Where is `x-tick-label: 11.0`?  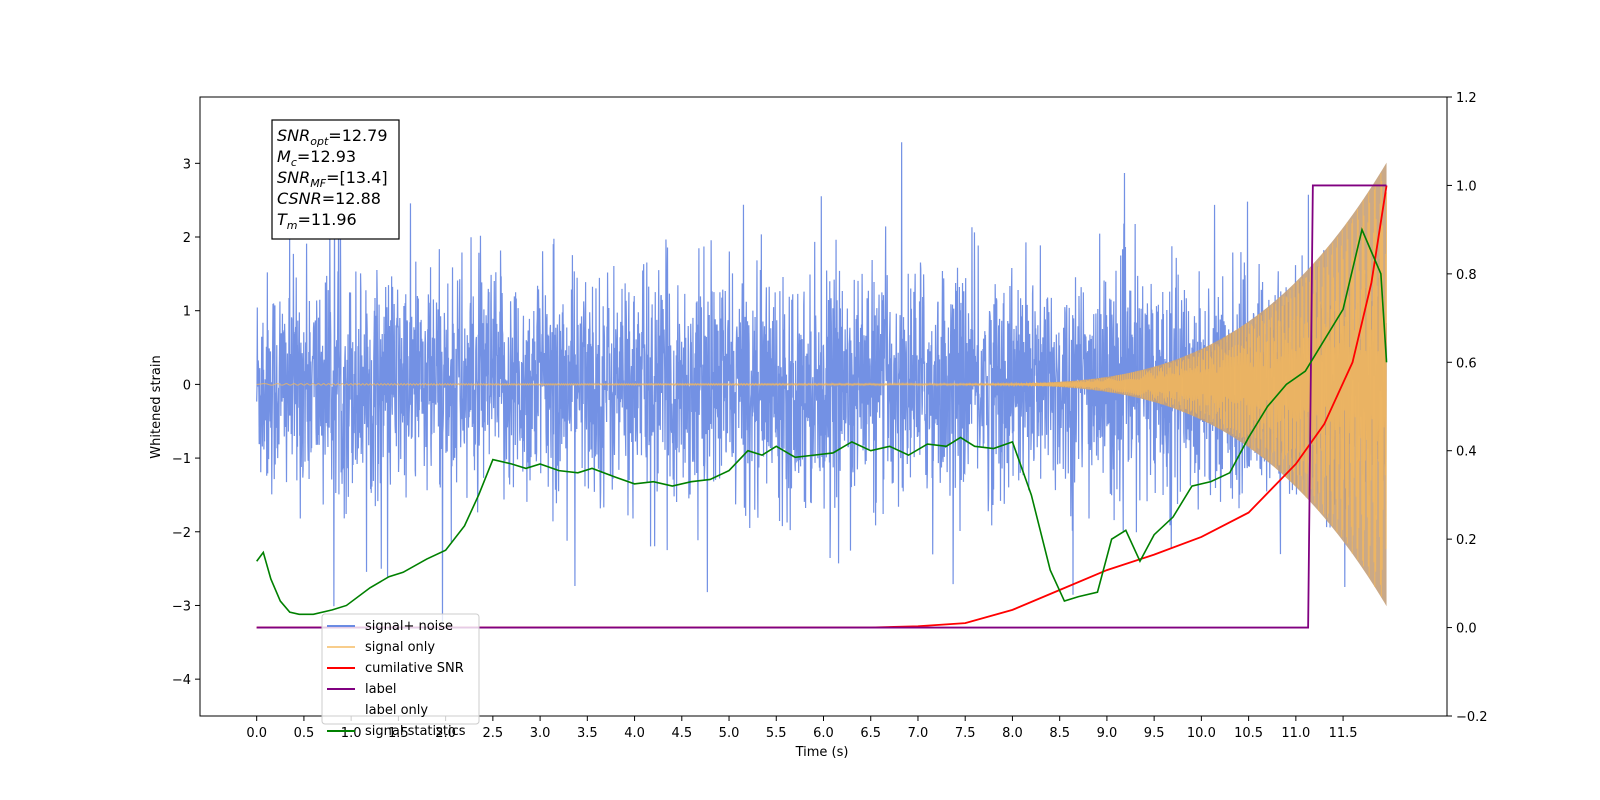
x-tick-label: 11.0 is located at coordinates (1295, 733).